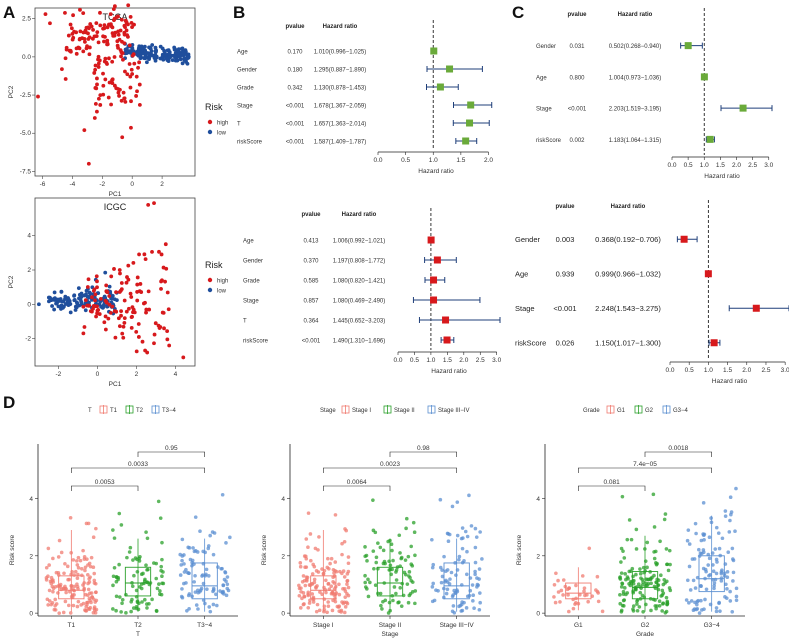  I want to click on hr-marker, so click(446, 320).